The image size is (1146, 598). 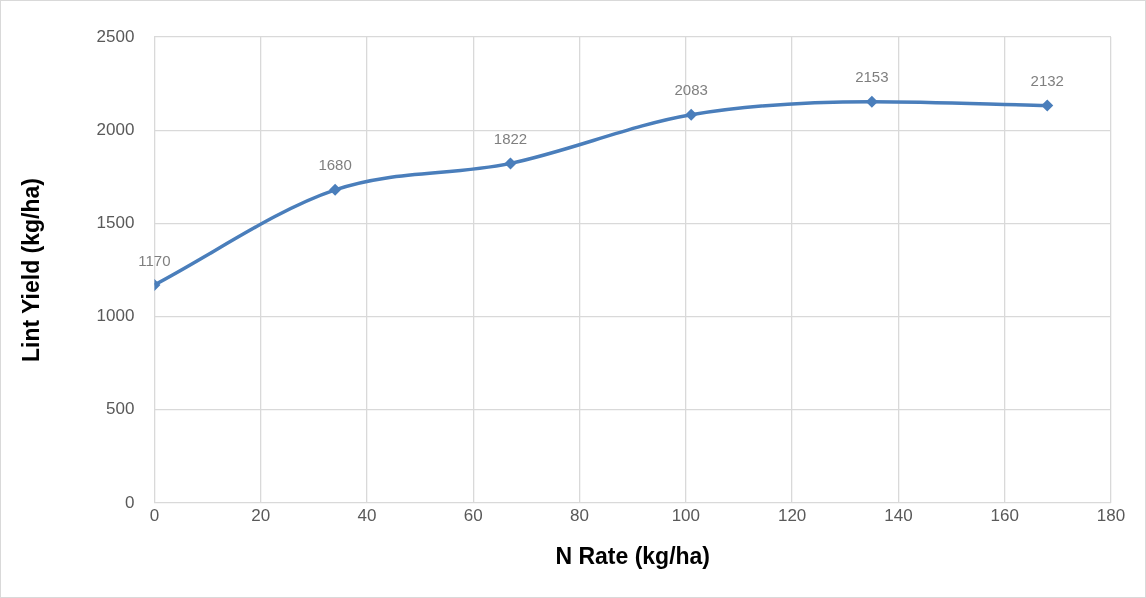 I want to click on x-tick-label: 60, so click(x=473, y=515).